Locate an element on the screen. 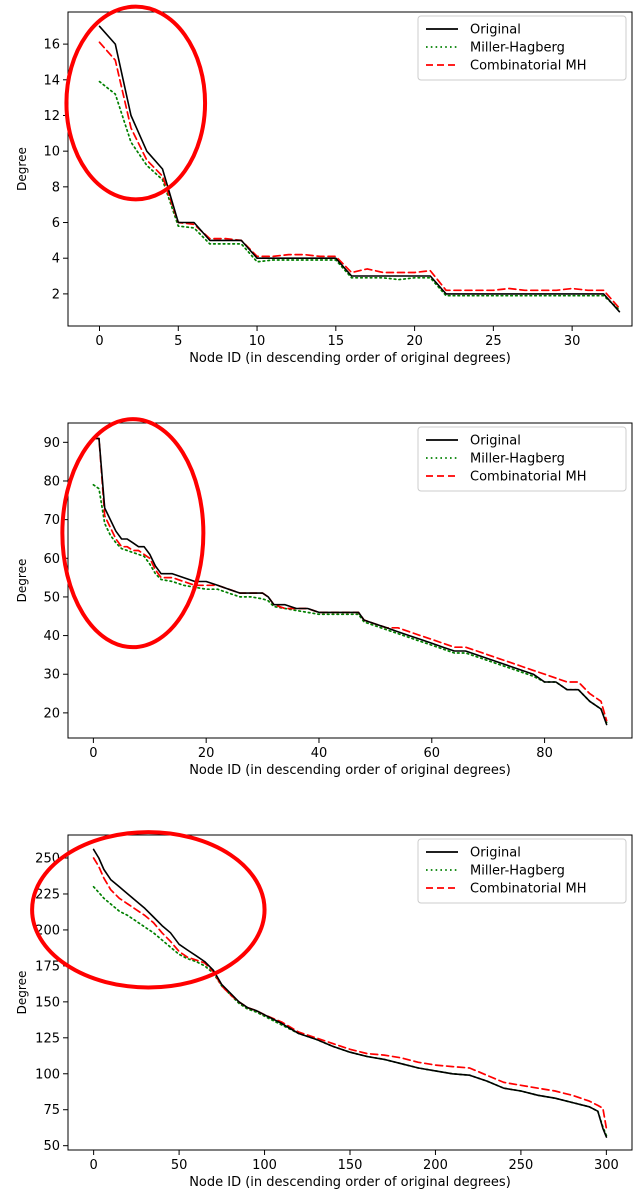  y-tick-label: 4 is located at coordinates (56, 259).